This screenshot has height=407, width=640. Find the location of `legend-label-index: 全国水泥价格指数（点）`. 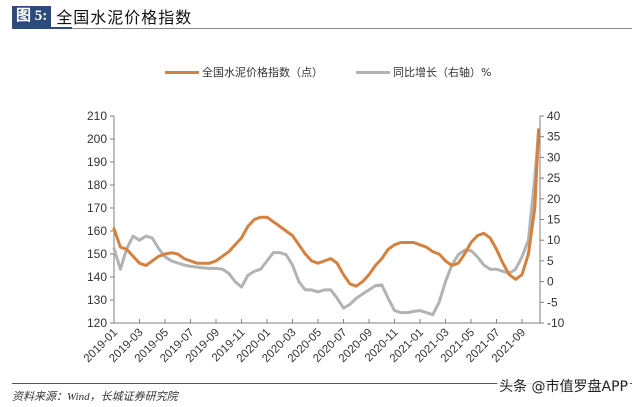

legend-label-index: 全国水泥价格指数（点） is located at coordinates (262, 72).